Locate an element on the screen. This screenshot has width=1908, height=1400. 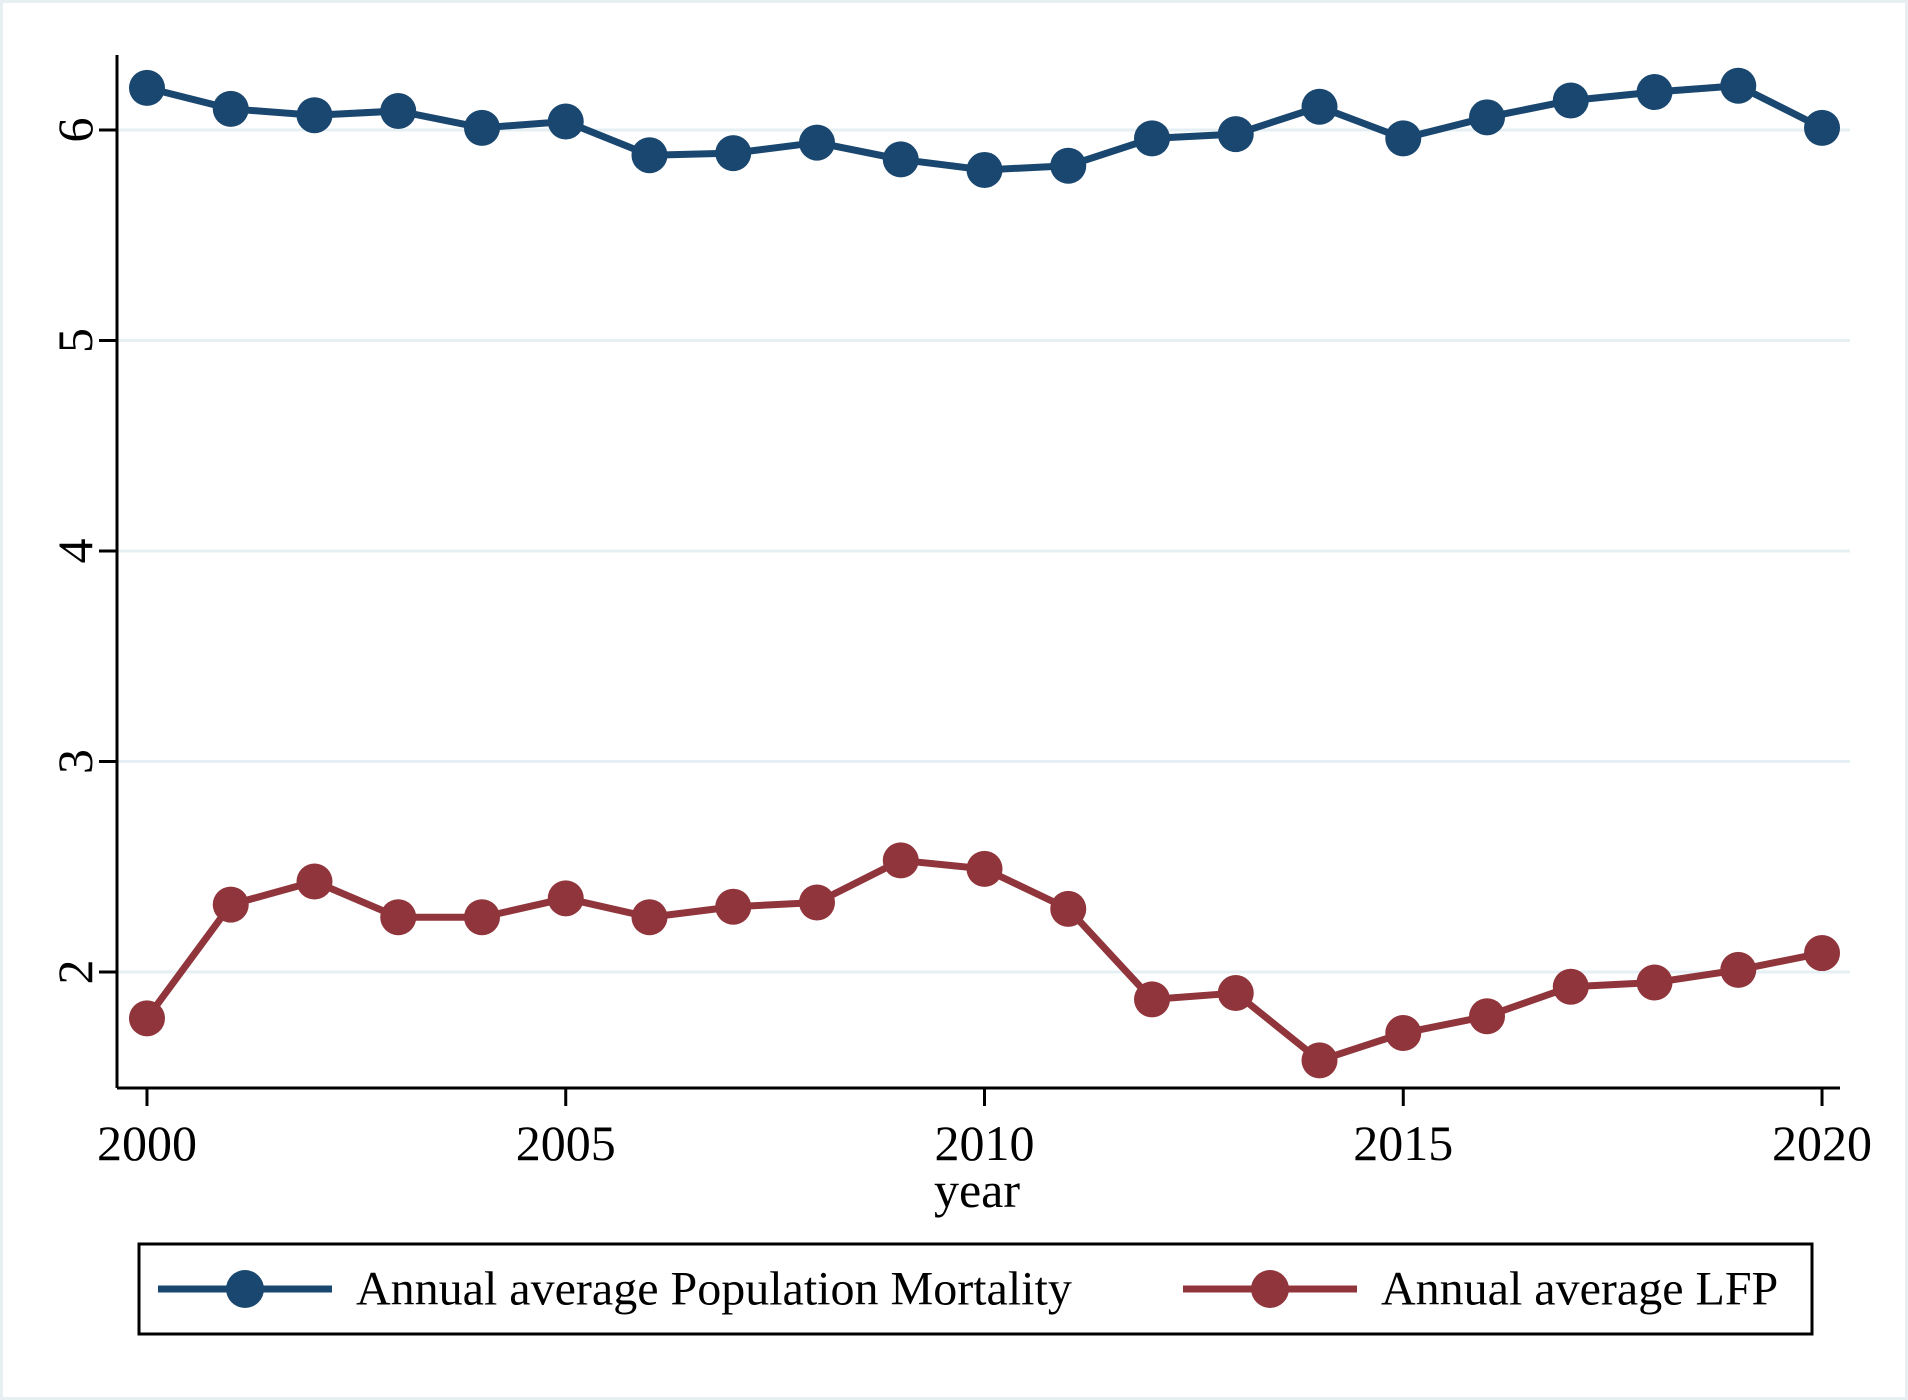
legend-label-lfp: Annual average LFP is located at coordinates (1579, 1289).